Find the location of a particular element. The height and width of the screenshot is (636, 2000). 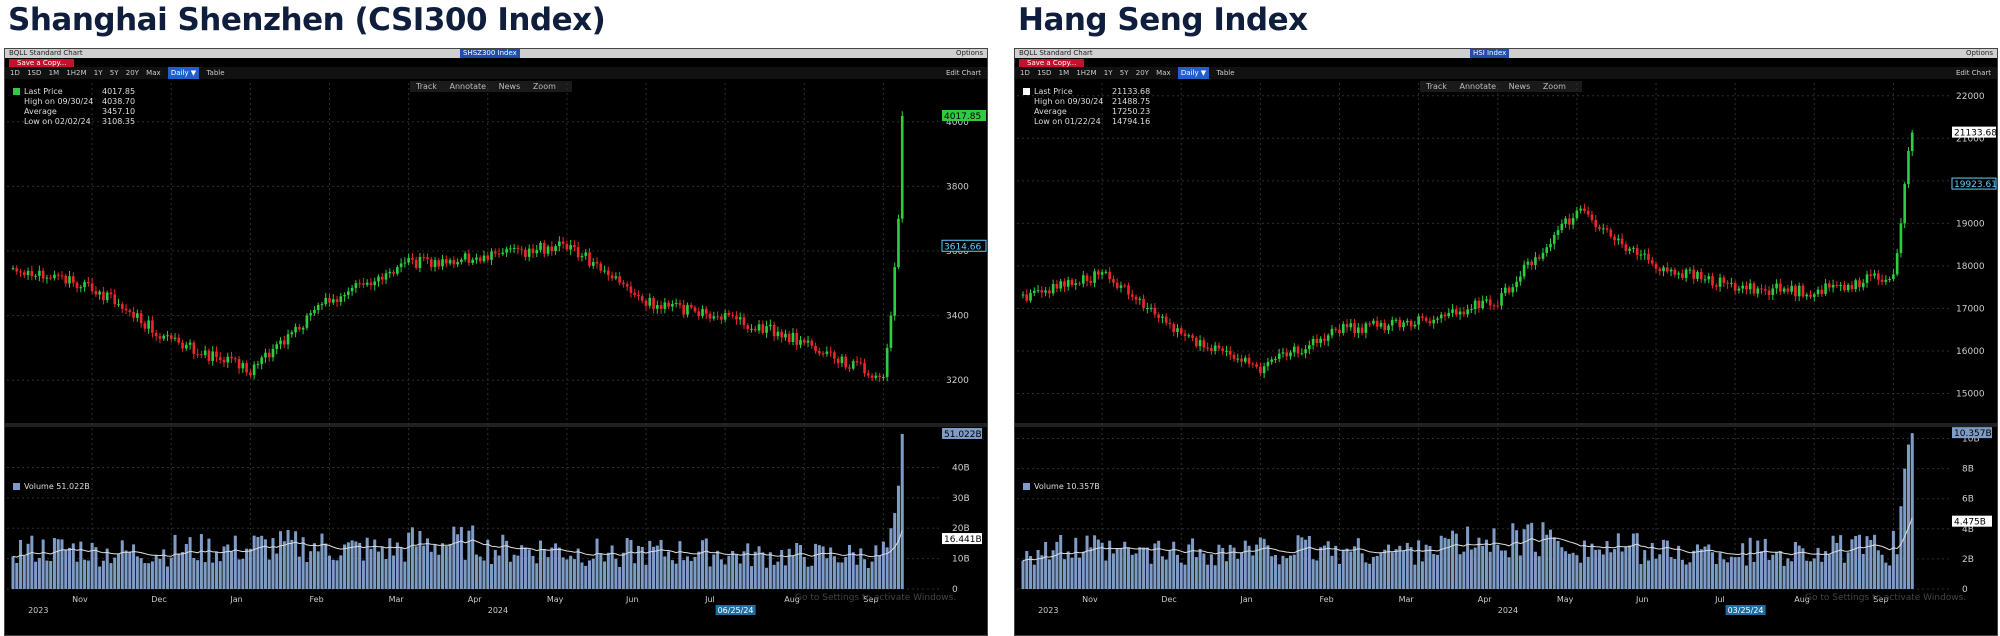

volume-average-tag-bg is located at coordinates (962, 539).